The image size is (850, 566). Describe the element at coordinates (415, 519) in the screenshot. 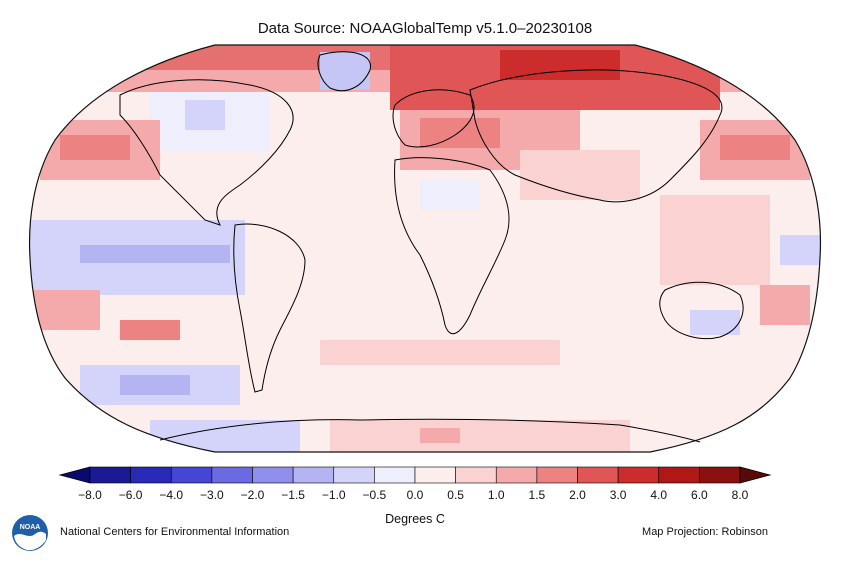

I see `units-label: Degrees C` at that location.